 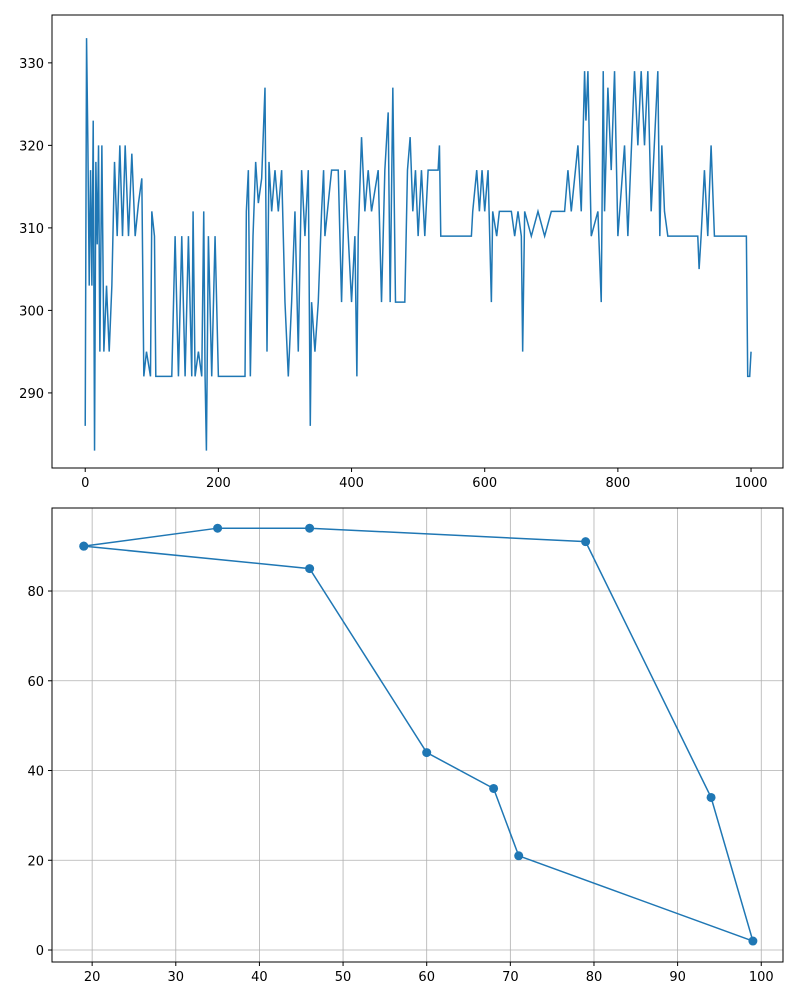 What do you see at coordinates (35, 682) in the screenshot?
I see `y-tick-label: 60` at bounding box center [35, 682].